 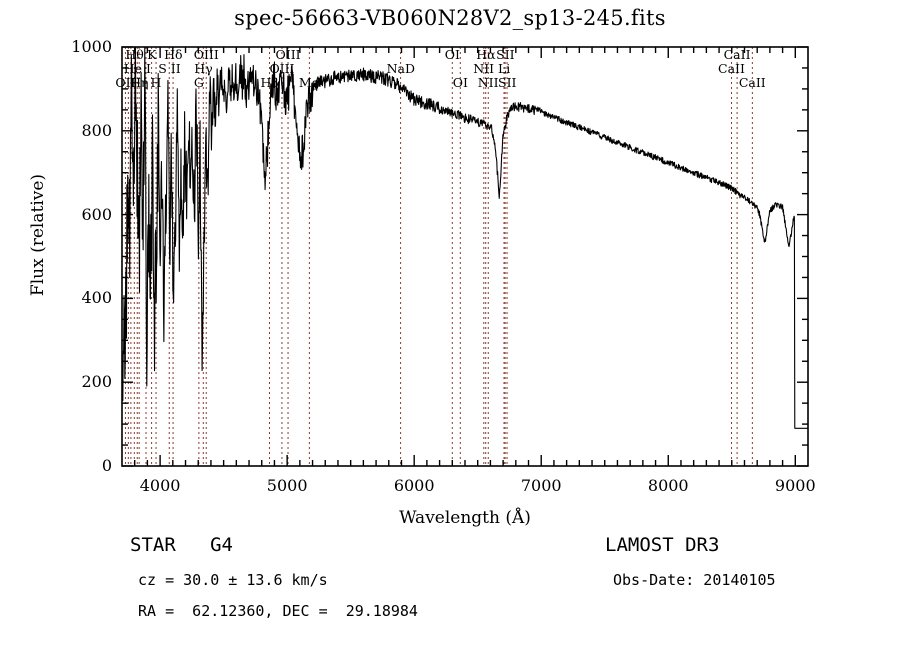 What do you see at coordinates (156, 82) in the screenshot?
I see `spectral-line-label: H` at bounding box center [156, 82].